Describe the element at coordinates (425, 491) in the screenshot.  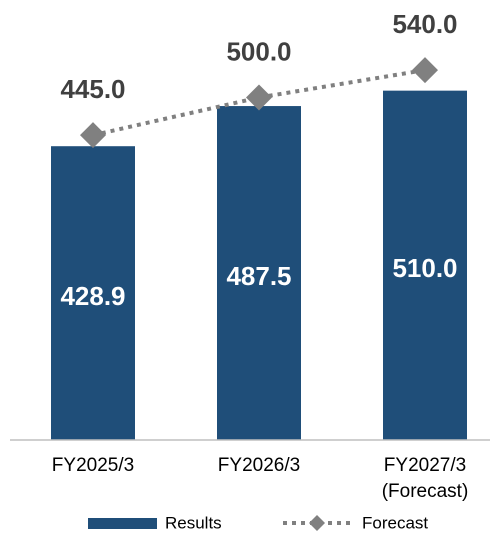
I see `x-tick-label: (Forecast)` at that location.